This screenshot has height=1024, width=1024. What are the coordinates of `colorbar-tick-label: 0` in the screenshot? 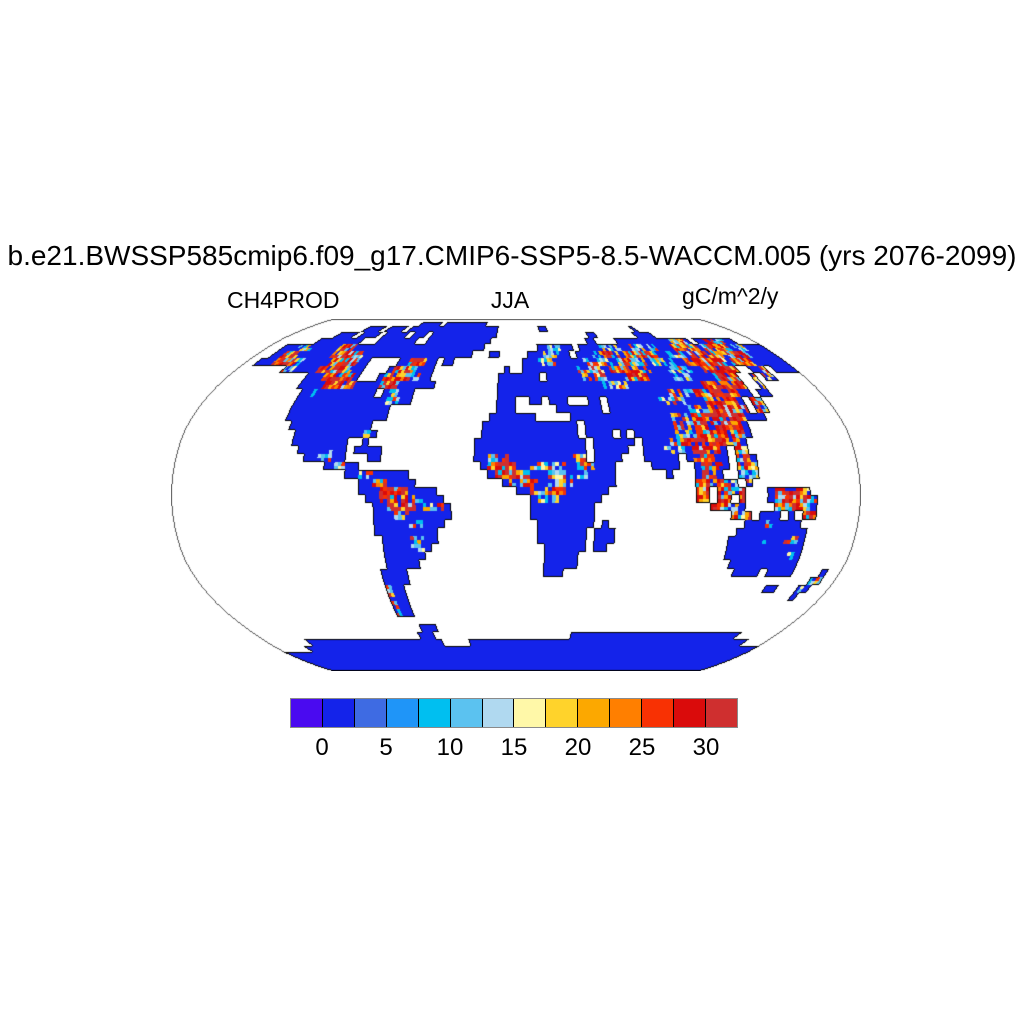 It's located at (322, 747).